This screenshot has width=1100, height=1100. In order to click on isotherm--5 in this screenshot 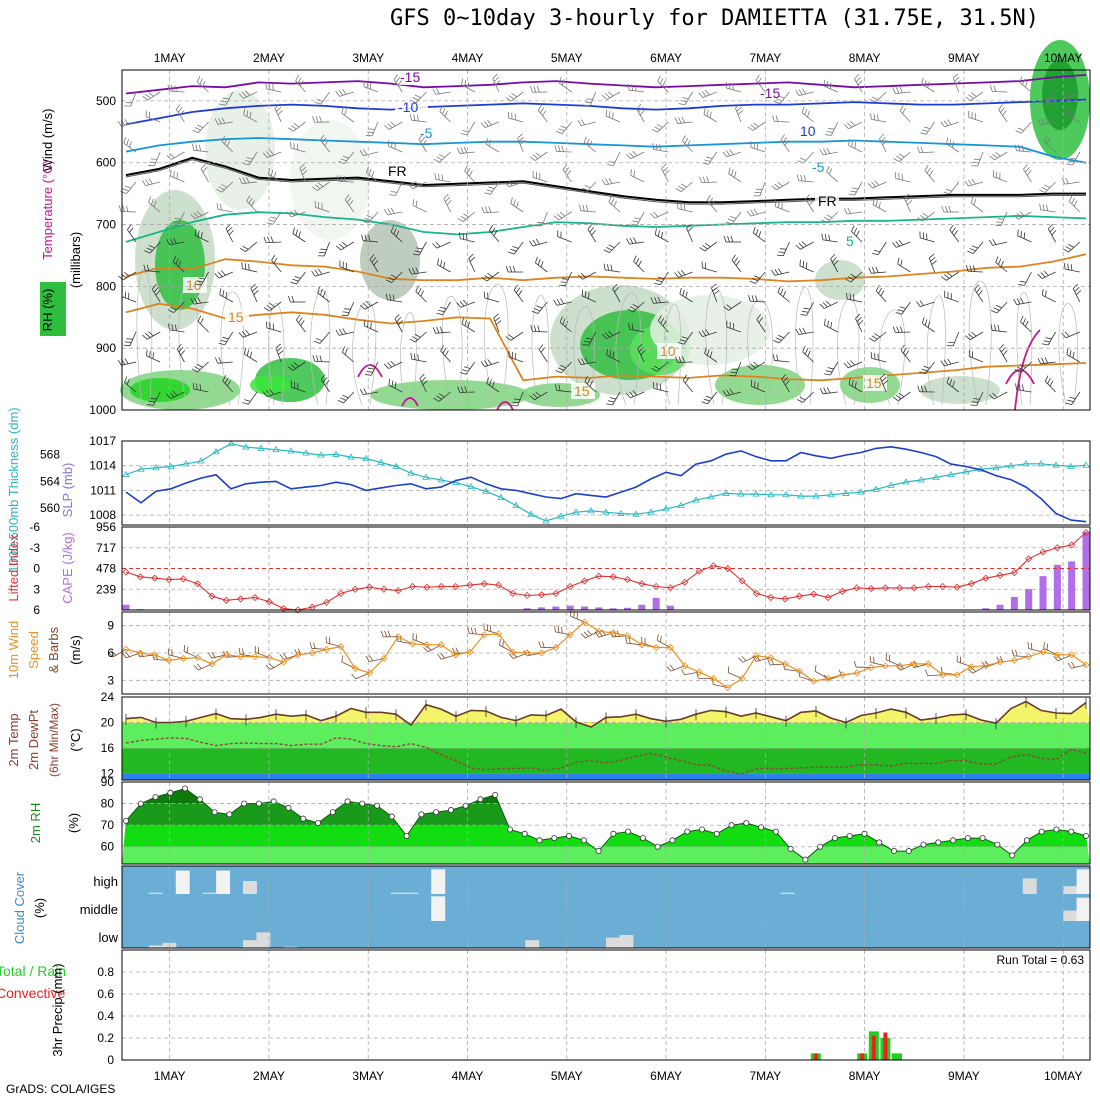, I will do `click(606, 150)`.